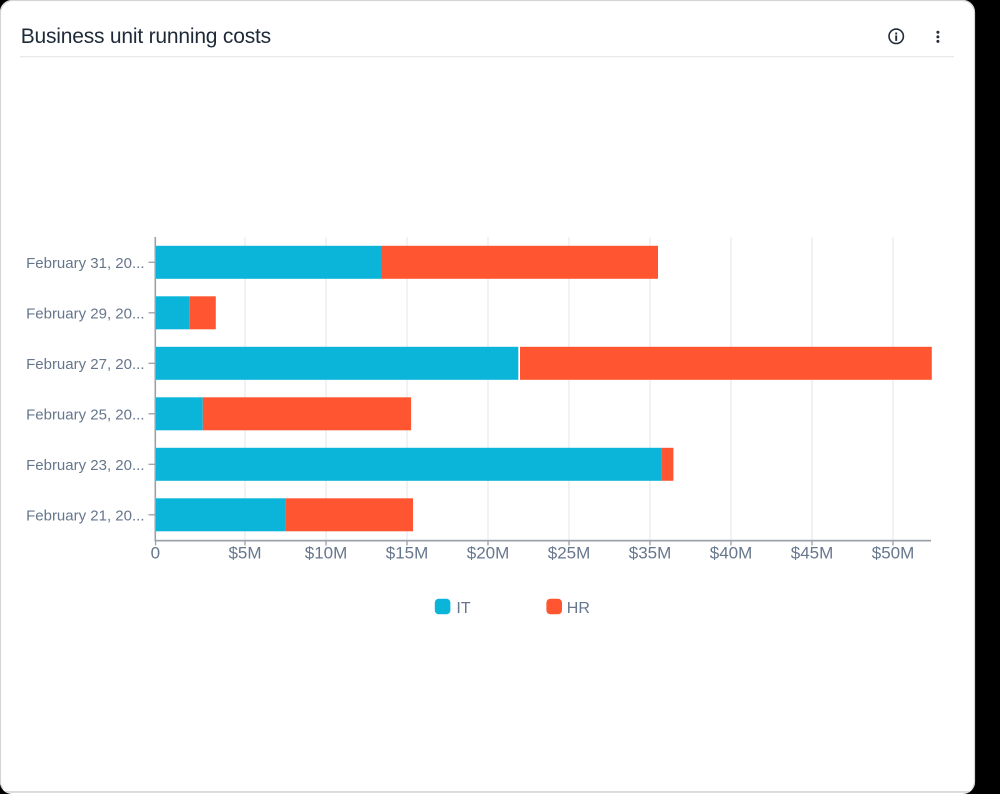 This screenshot has width=1000, height=794. Describe the element at coordinates (244, 553) in the screenshot. I see `svg-text: $5M` at that location.